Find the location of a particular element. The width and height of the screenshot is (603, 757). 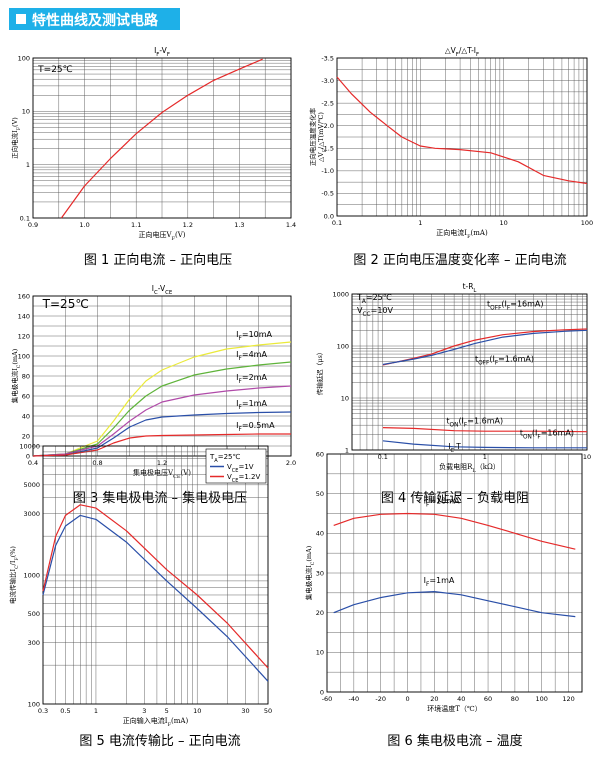

y-tick-label: 1000 is located at coordinates (31, 575).